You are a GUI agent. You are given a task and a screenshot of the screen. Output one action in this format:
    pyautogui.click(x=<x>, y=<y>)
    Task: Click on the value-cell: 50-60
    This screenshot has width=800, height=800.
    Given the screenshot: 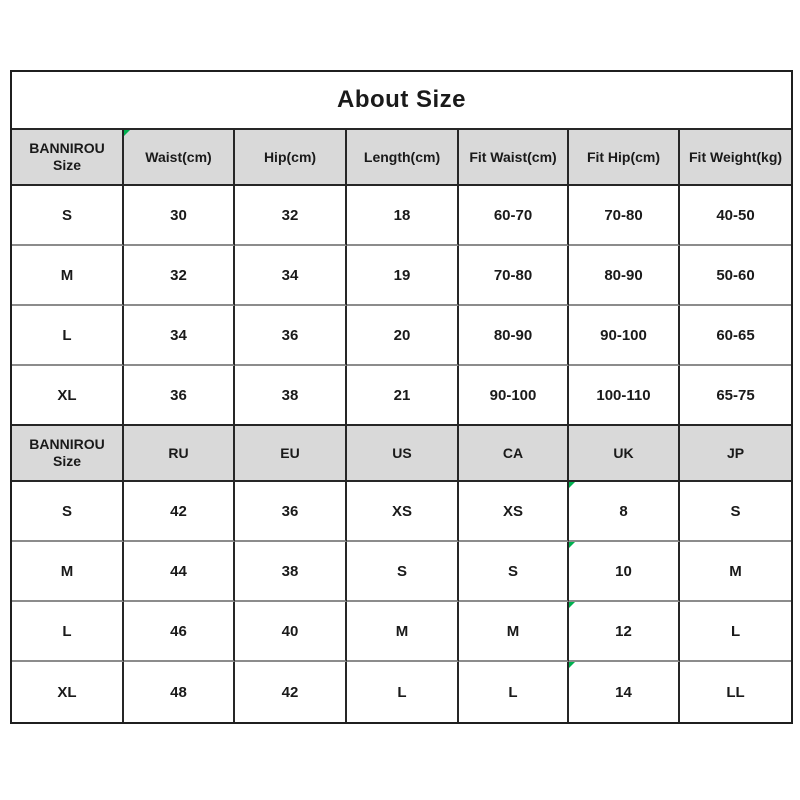 What is the action you would take?
    pyautogui.click(x=736, y=276)
    